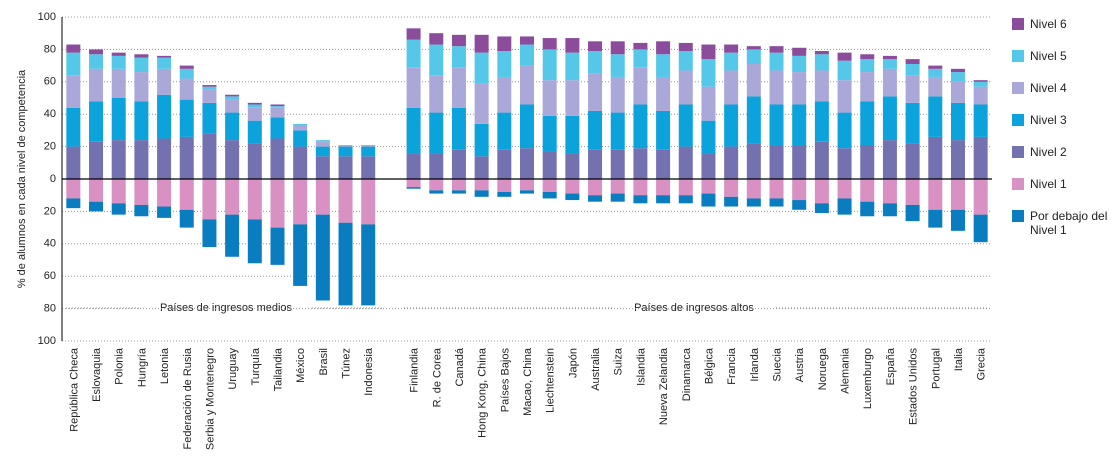 The height and width of the screenshot is (462, 1113). Describe the element at coordinates (233, 369) in the screenshot. I see `x-tick-label: Uruguay` at that location.